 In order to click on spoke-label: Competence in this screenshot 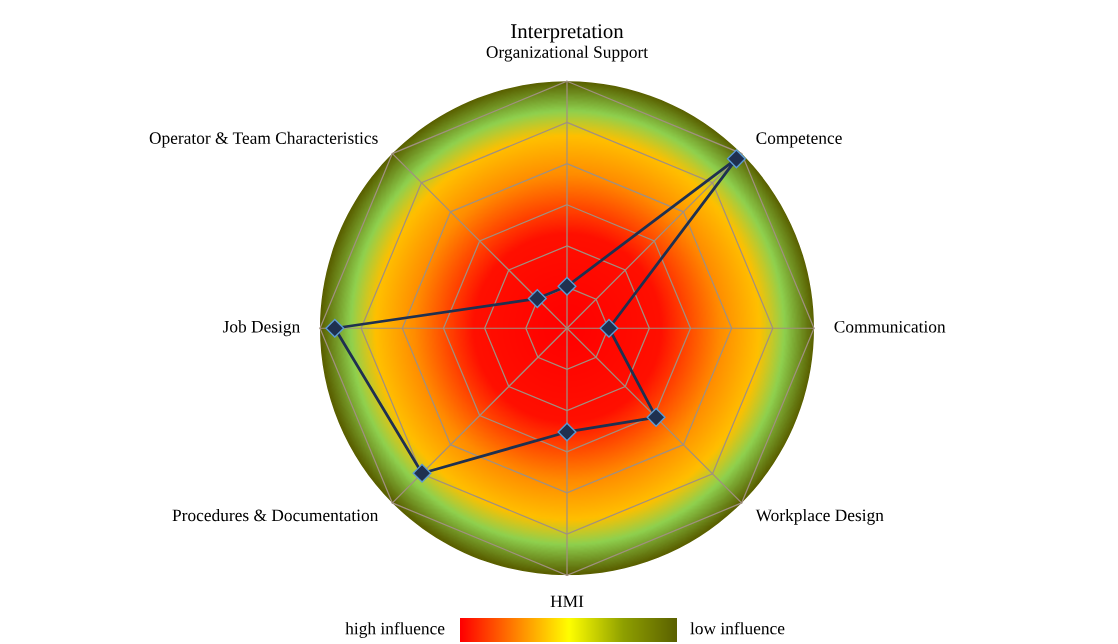, I will do `click(799, 140)`.